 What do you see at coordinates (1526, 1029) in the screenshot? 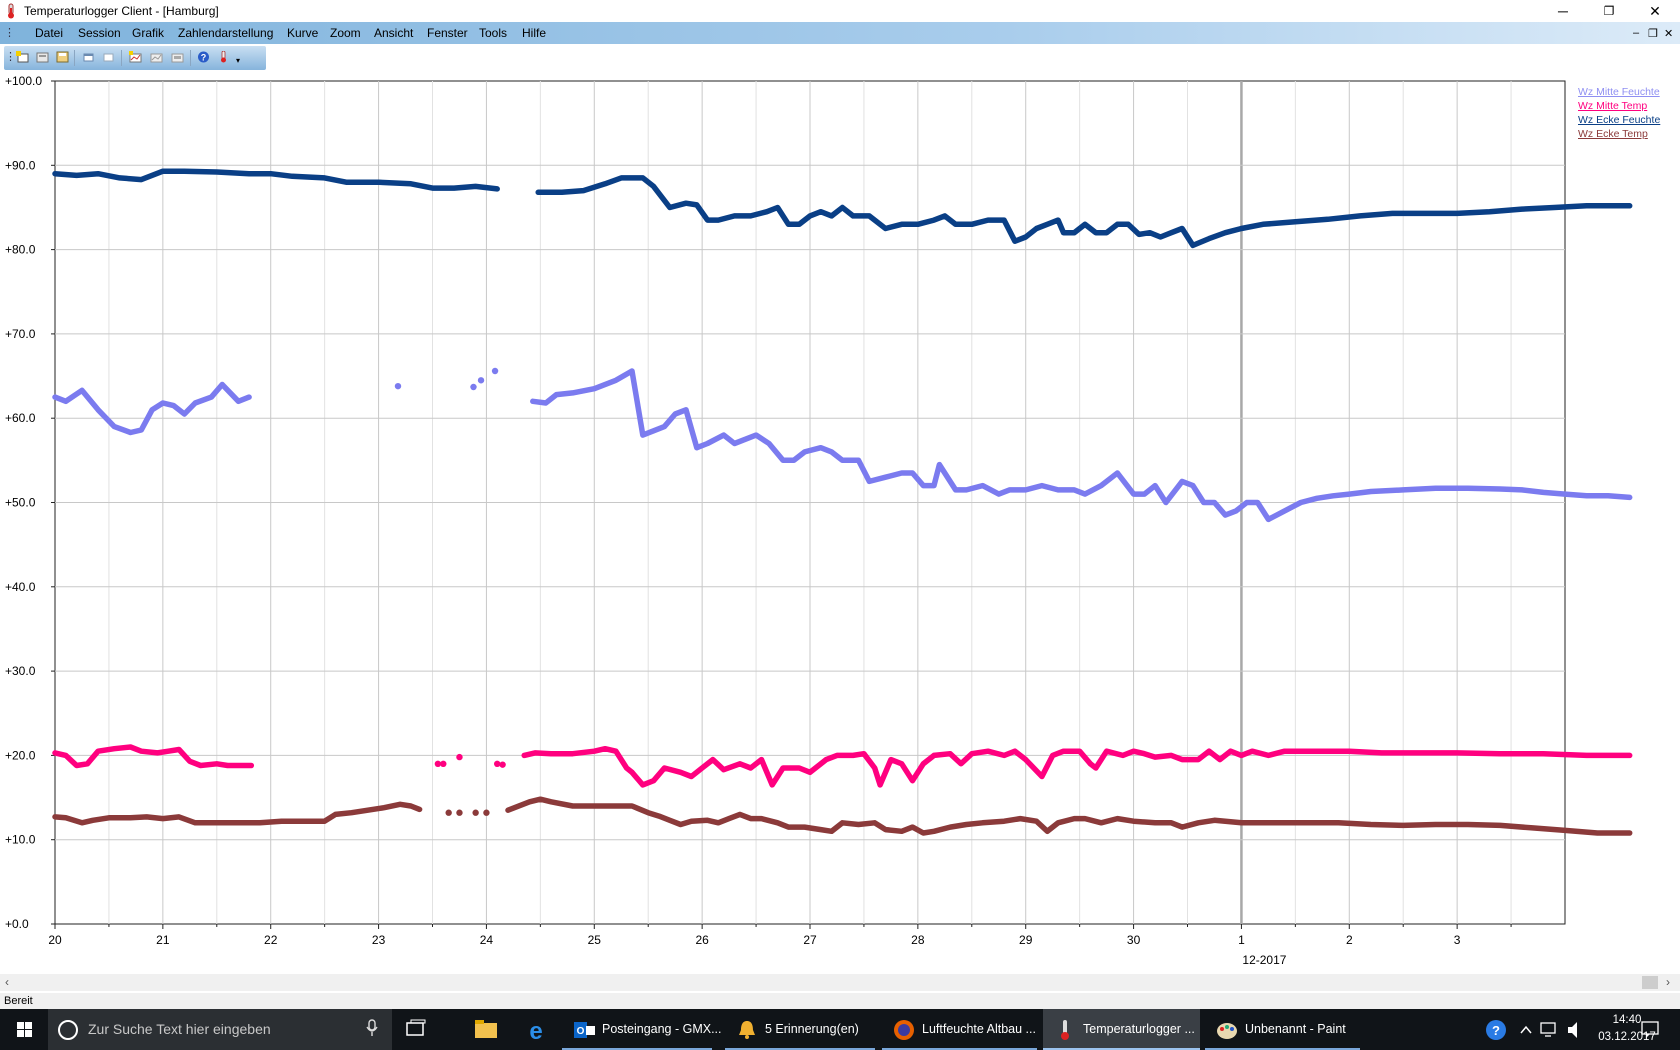
I see `show-hidden-icons-chevron-icon` at bounding box center [1526, 1029].